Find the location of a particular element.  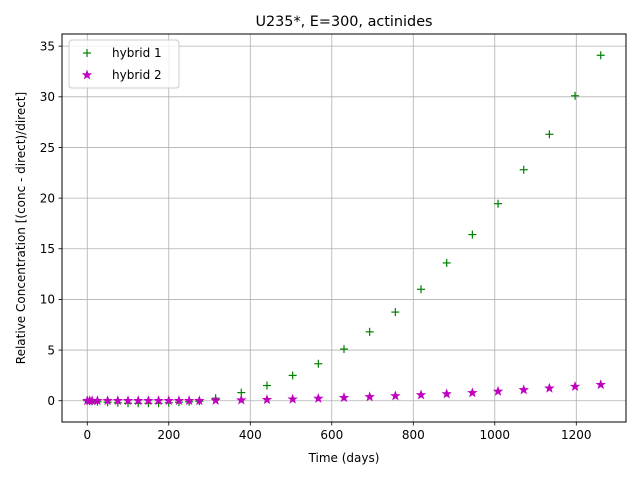

x-tick-label: 600 is located at coordinates (331, 435).